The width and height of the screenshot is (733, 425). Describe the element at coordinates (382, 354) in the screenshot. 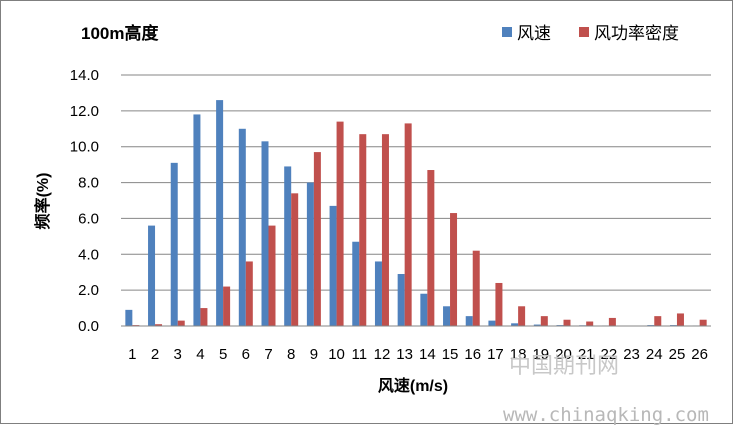

I see `x-tick-label: 12` at that location.